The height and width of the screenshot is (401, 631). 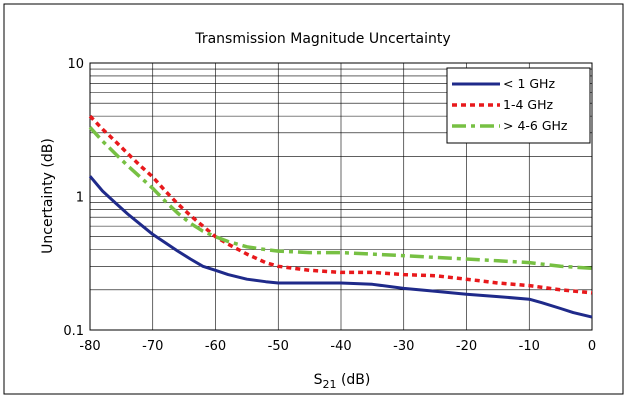 I want to click on x-tick-label: -30, so click(x=403, y=346).